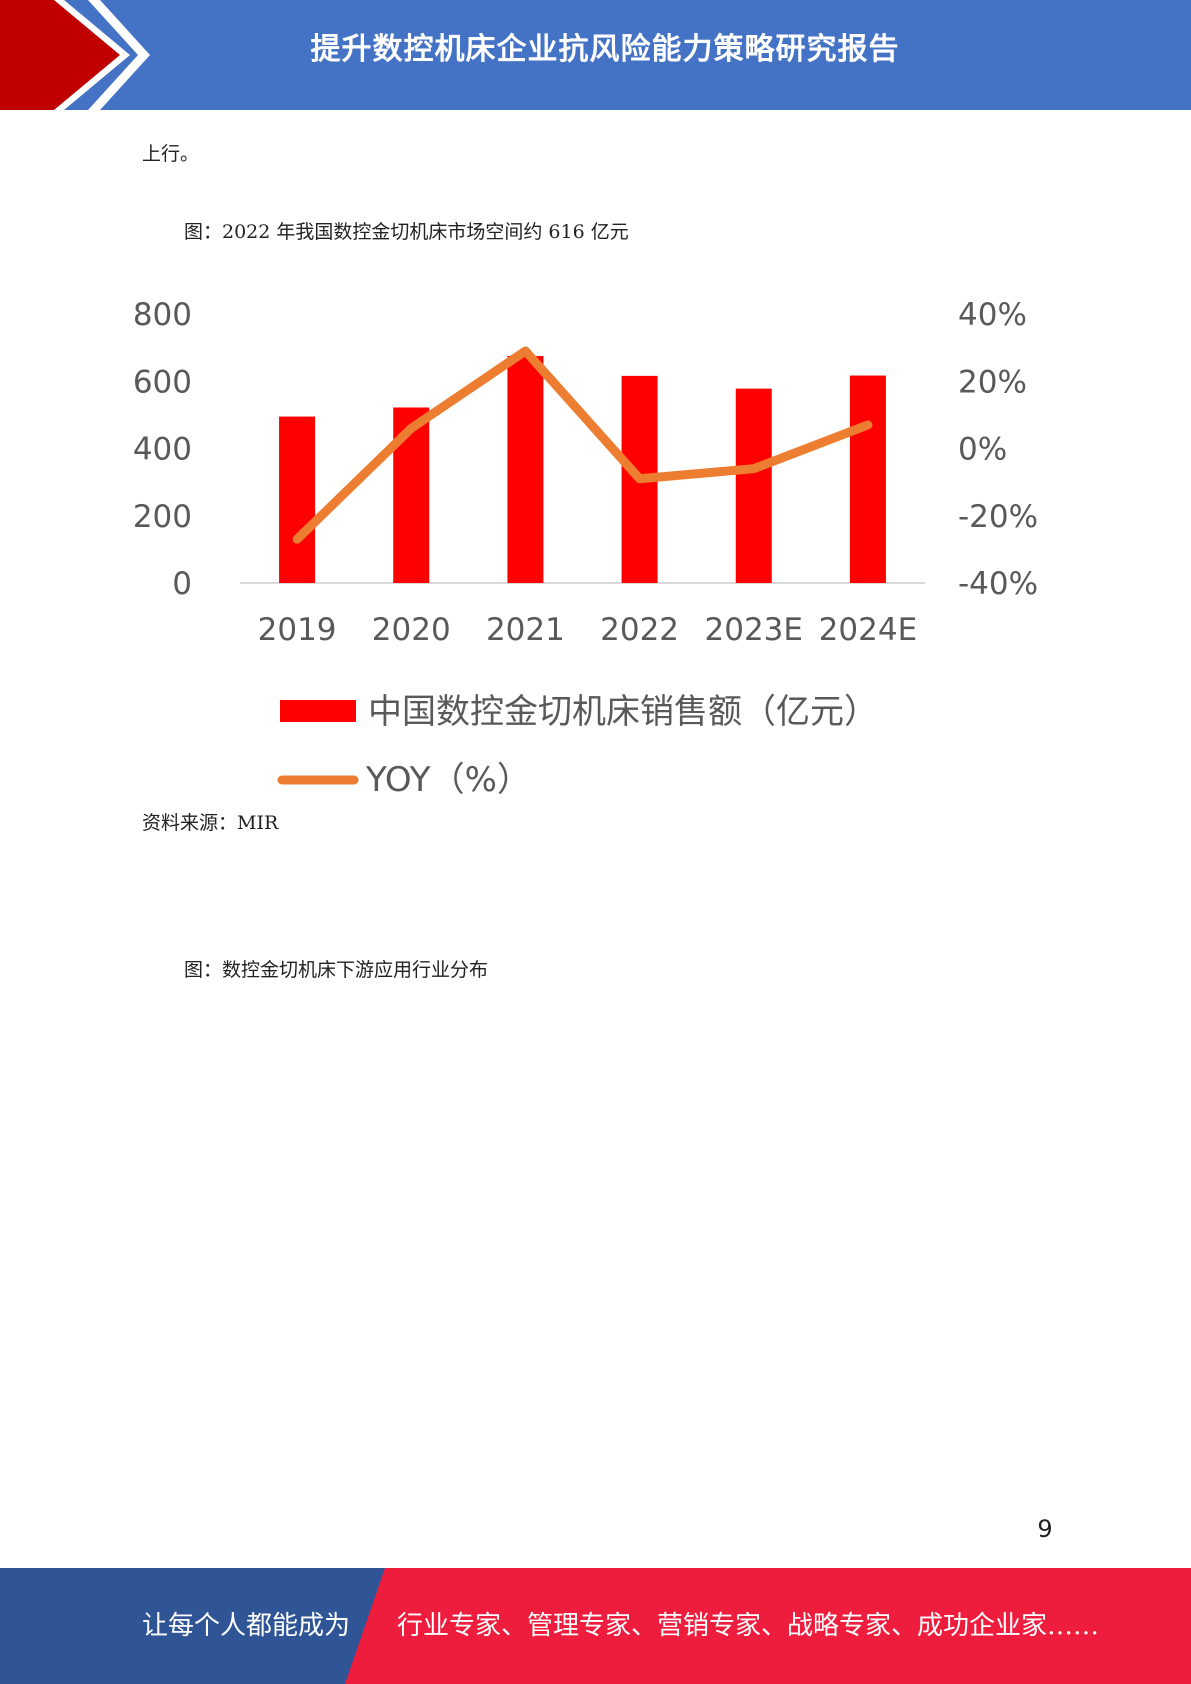 The height and width of the screenshot is (1684, 1191). Describe the element at coordinates (246, 1626) in the screenshot. I see `footer-slogan-left: 让每个人都能成为` at that location.